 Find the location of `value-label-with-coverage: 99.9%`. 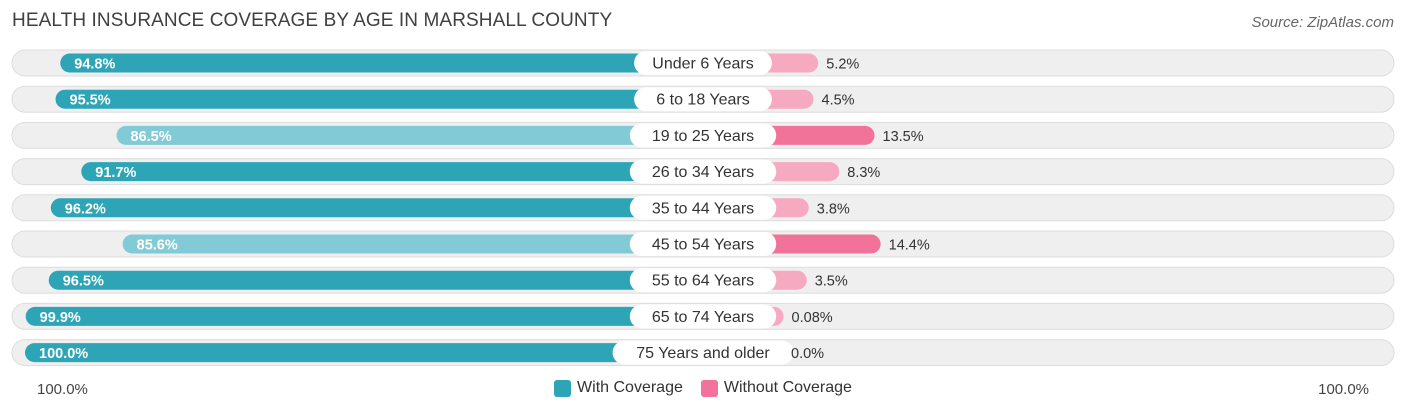

value-label-with-coverage: 99.9% is located at coordinates (60, 318).